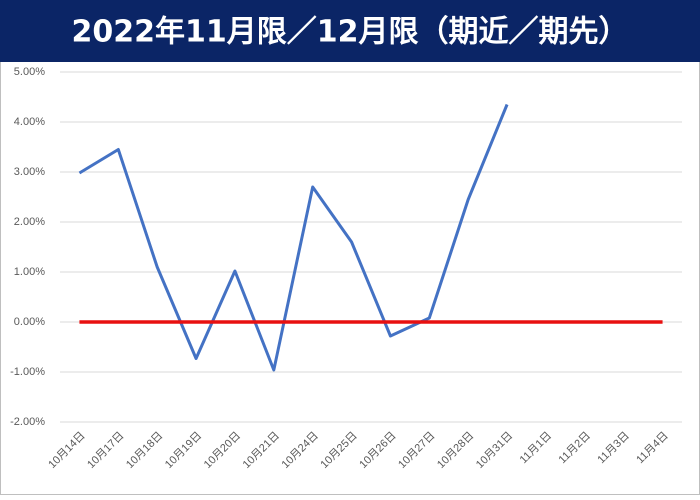  What do you see at coordinates (29, 322) in the screenshot?
I see `y-tick-label: 0.00%` at bounding box center [29, 322].